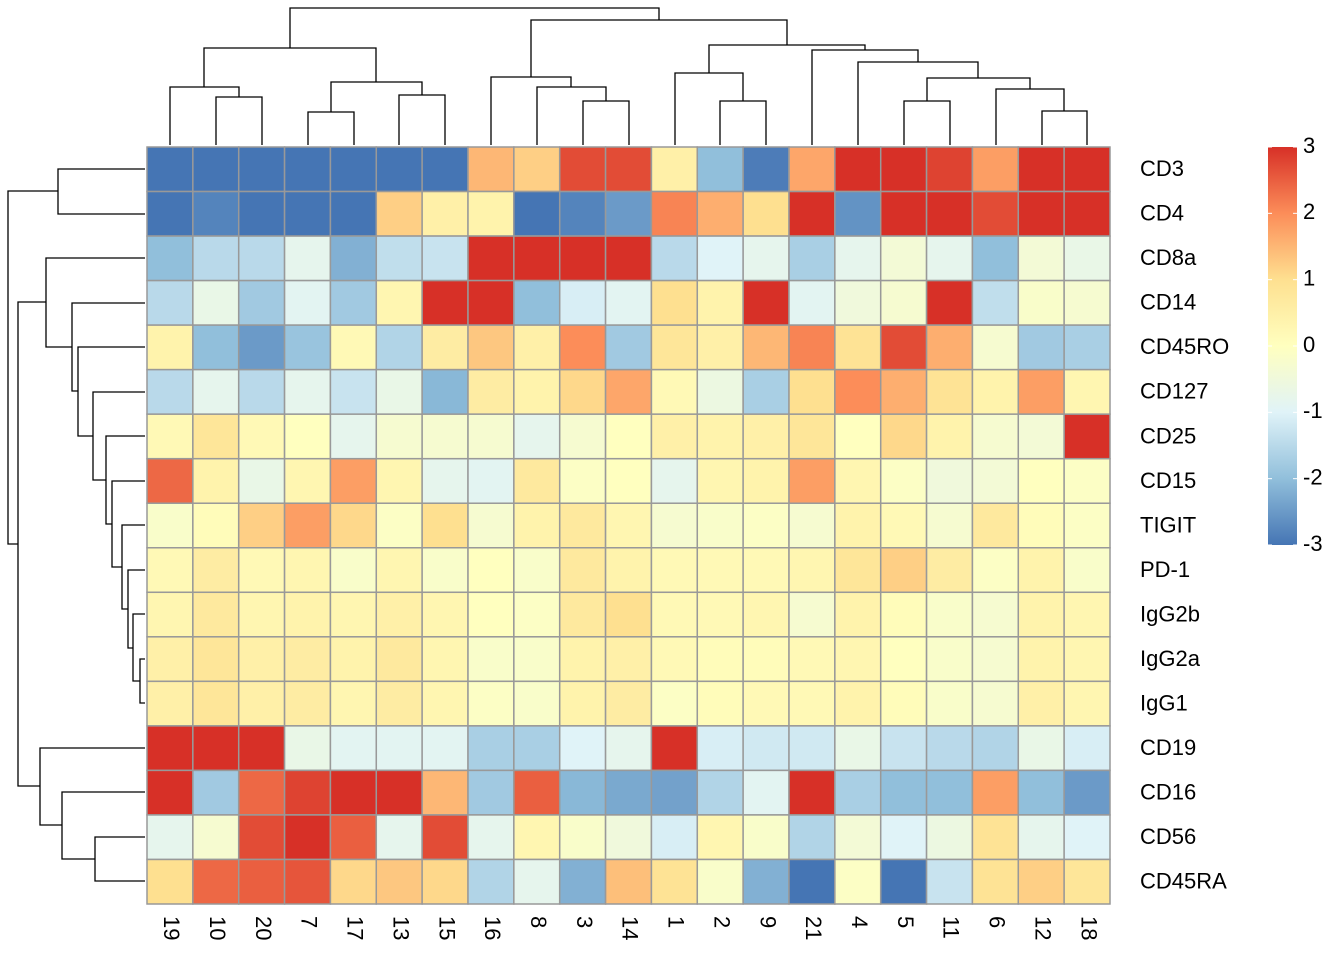 The width and height of the screenshot is (1344, 960). Describe the element at coordinates (1168, 257) in the screenshot. I see `row-label: CD8a` at that location.